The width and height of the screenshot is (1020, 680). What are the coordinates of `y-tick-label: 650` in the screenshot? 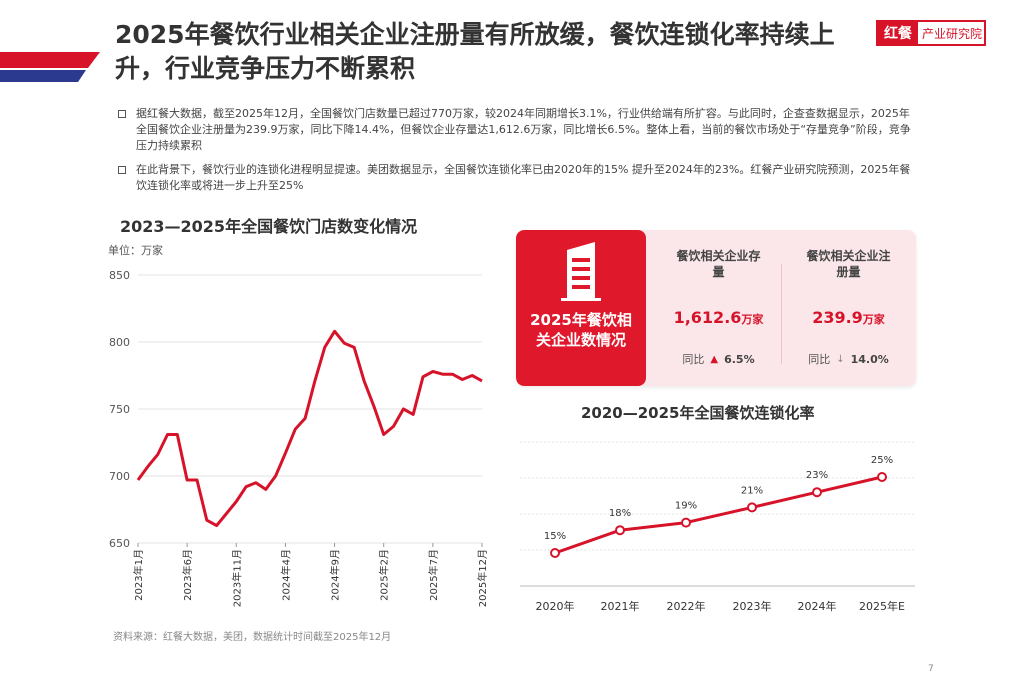 It's located at (119, 543).